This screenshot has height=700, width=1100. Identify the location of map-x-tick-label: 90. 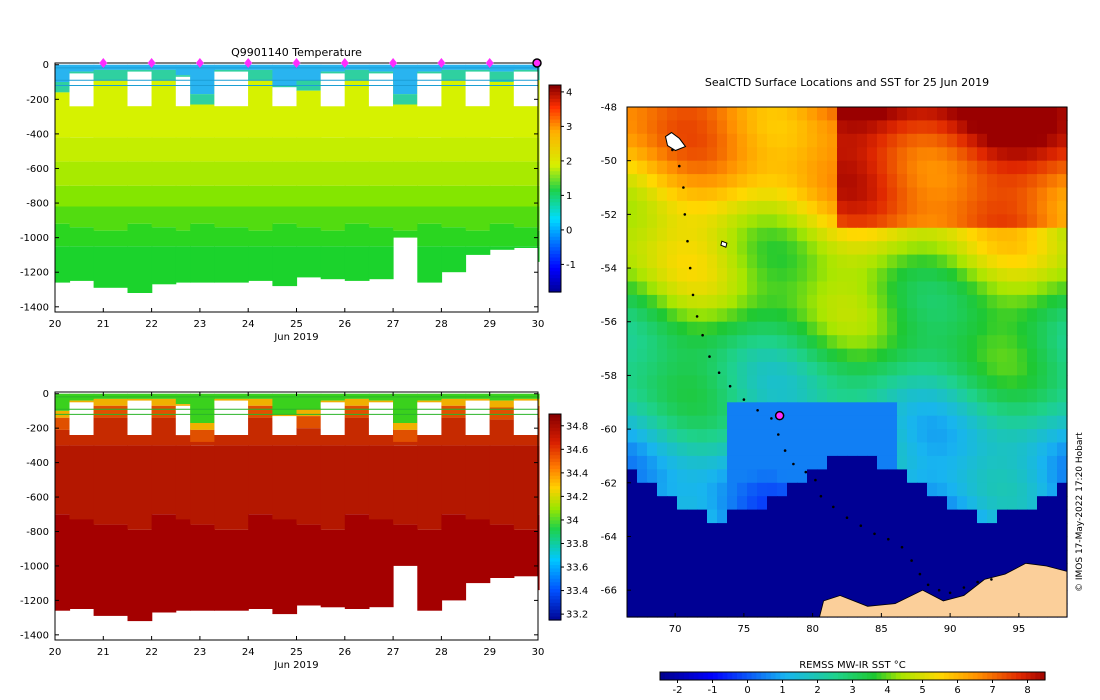
(950, 629).